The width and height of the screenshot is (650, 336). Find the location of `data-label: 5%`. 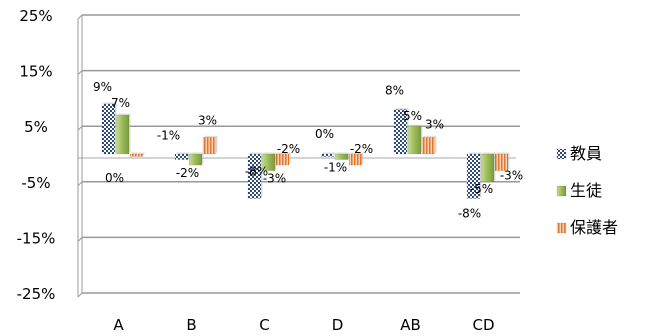

data-label: 5% is located at coordinates (412, 116).